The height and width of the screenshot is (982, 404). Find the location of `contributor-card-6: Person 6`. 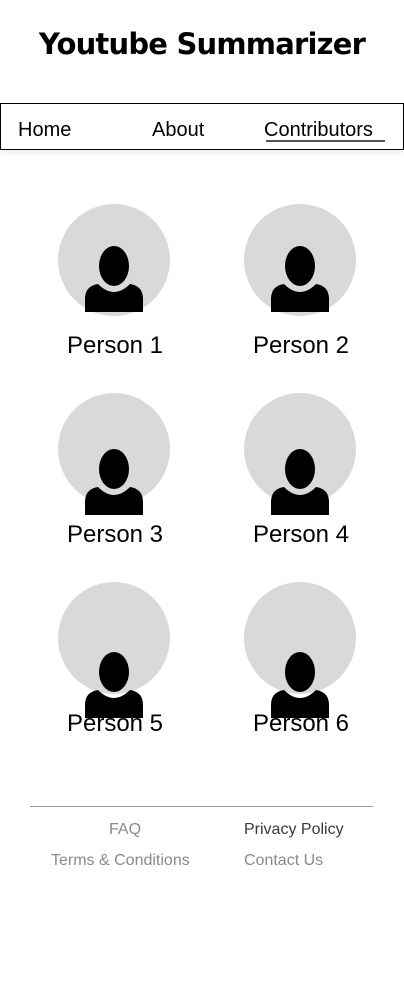

contributor-card-6: Person 6 is located at coordinates (301, 662).